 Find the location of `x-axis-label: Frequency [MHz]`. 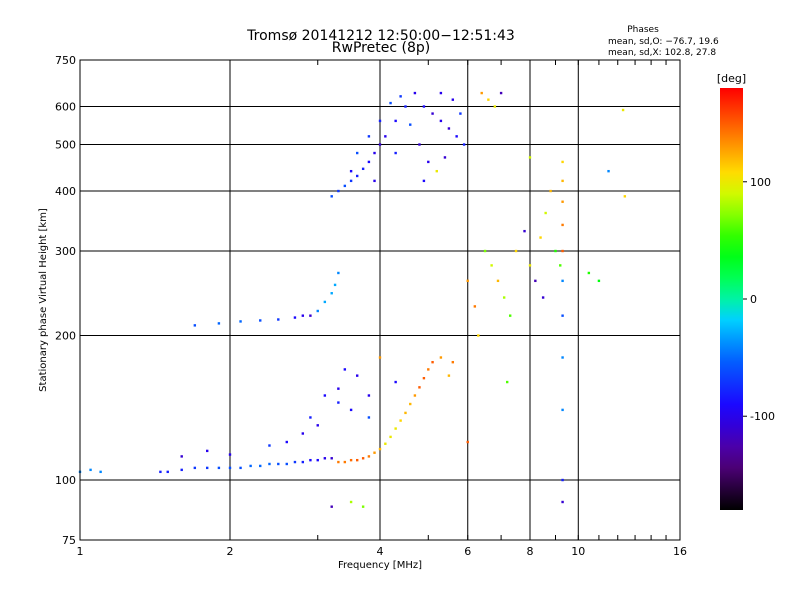

x-axis-label: Frequency [MHz] is located at coordinates (380, 565).